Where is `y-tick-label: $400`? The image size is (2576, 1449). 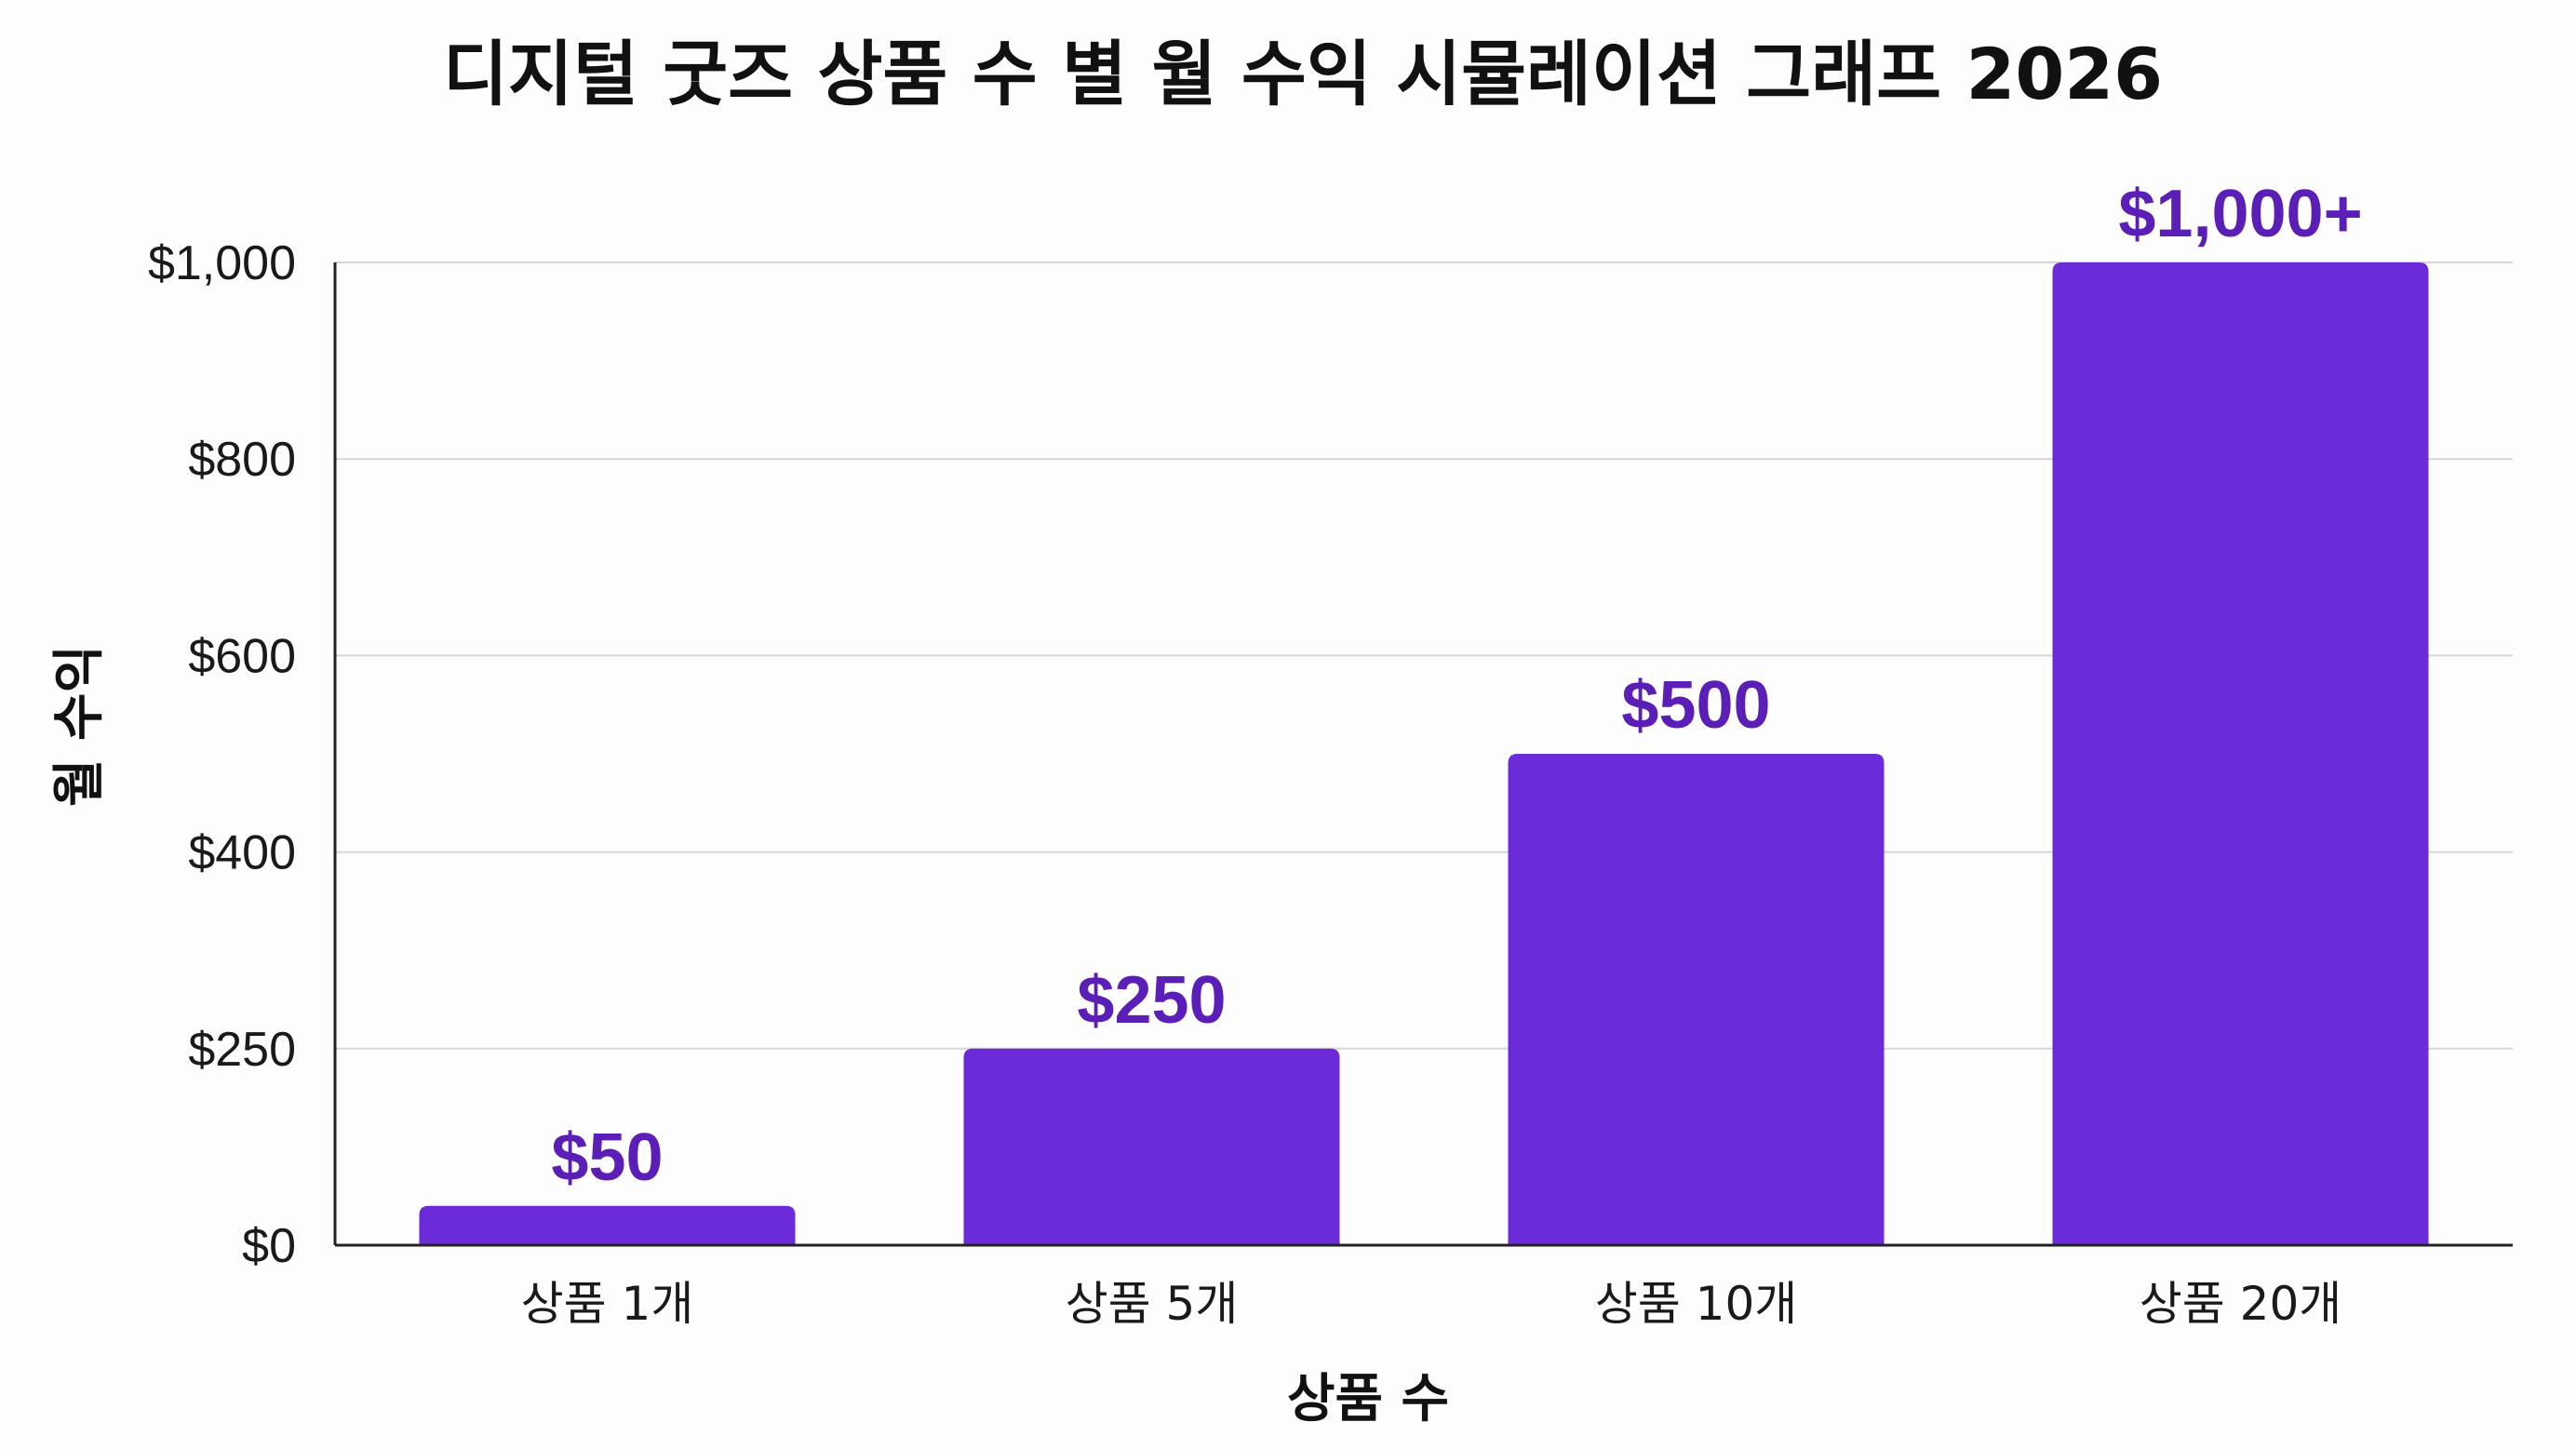 y-tick-label: $400 is located at coordinates (242, 853).